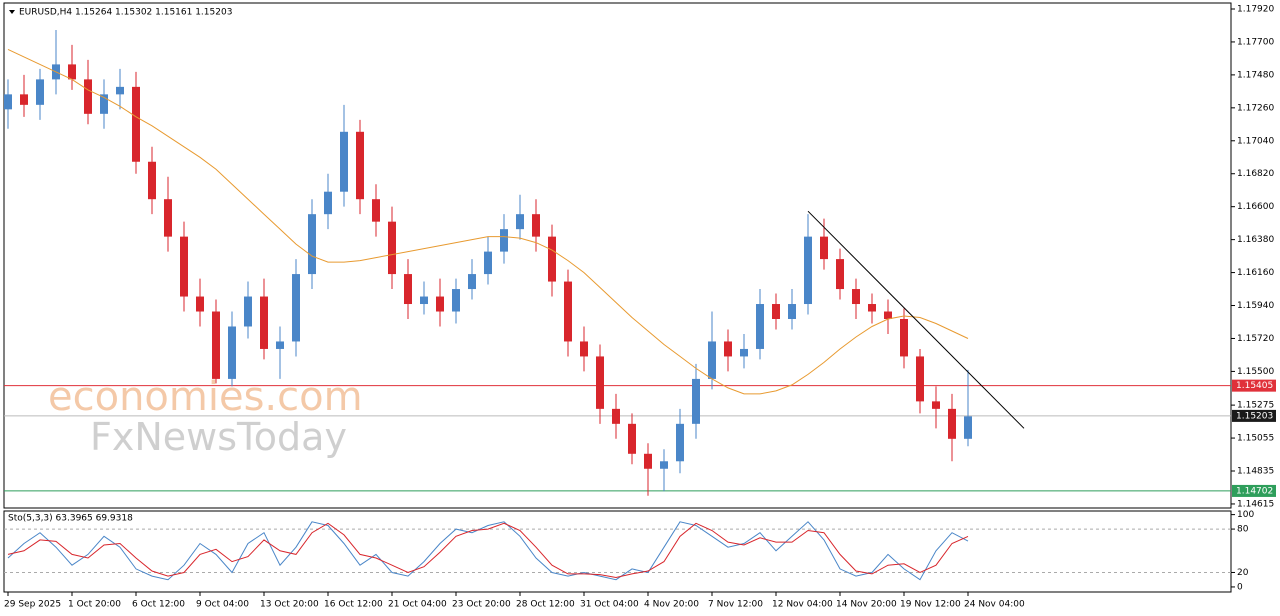 Image resolution: width=1280 pixels, height=616 pixels. What do you see at coordinates (1240, 587) in the screenshot?
I see `y-tick-label: 0` at bounding box center [1240, 587].